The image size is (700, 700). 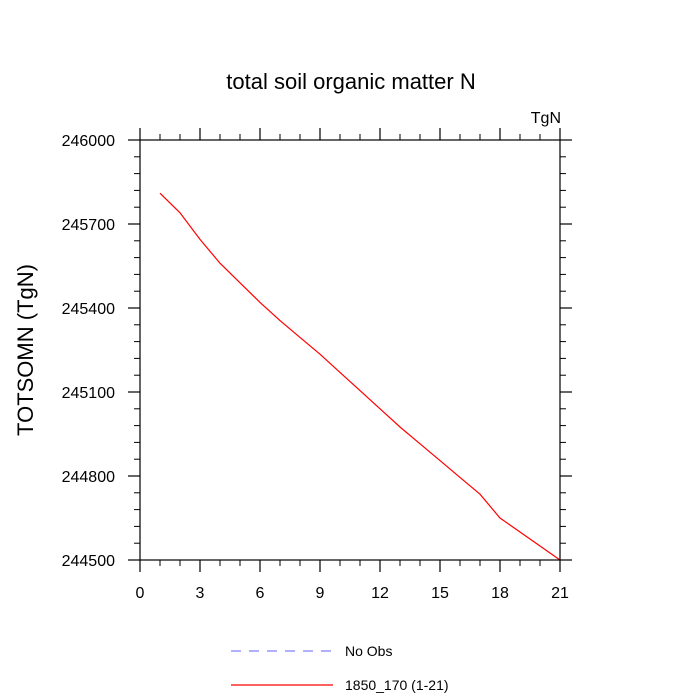 What do you see at coordinates (88, 477) in the screenshot?
I see `y-tick-label: 244800` at bounding box center [88, 477].